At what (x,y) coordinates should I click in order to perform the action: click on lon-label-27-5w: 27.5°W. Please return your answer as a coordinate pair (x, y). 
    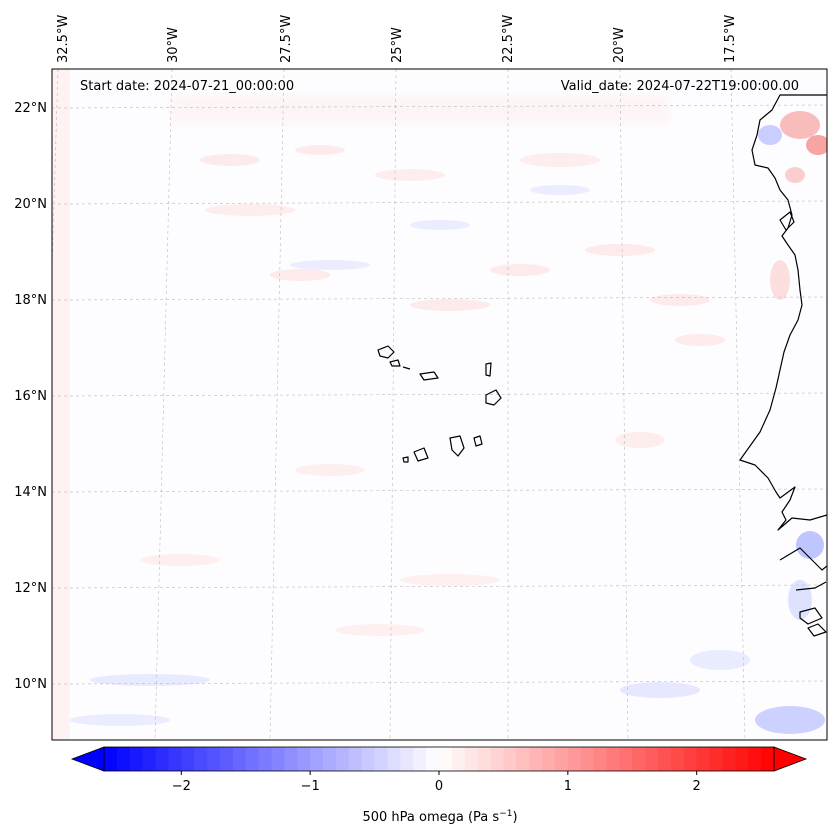
    Looking at the image, I should click on (286, 39).